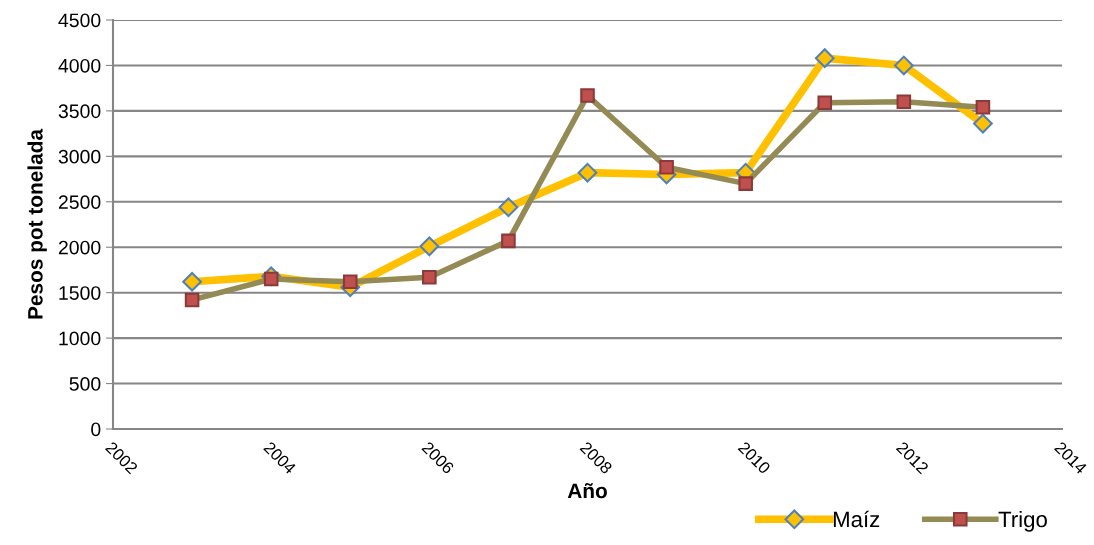  What do you see at coordinates (79, 202) in the screenshot?
I see `y-tick-label: 2500` at bounding box center [79, 202].